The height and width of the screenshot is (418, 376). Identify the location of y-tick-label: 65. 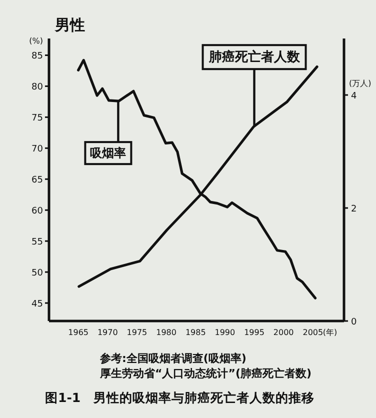
(37, 181).